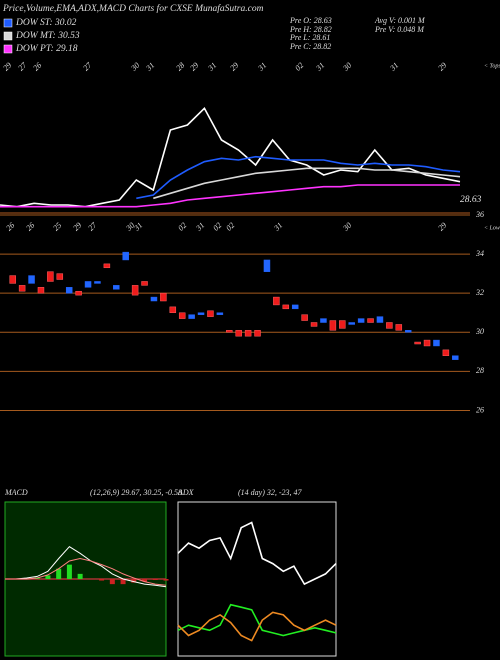  I want to click on info-text: Avg V: 0.001 M, so click(400, 20).